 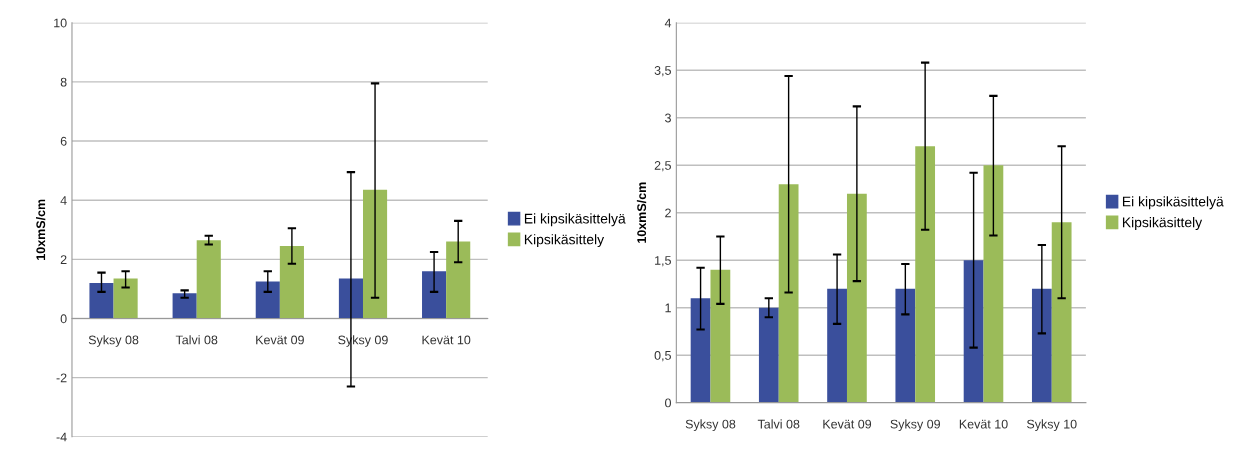 What do you see at coordinates (61, 378) in the screenshot?
I see `y-tick-label: -2` at bounding box center [61, 378].